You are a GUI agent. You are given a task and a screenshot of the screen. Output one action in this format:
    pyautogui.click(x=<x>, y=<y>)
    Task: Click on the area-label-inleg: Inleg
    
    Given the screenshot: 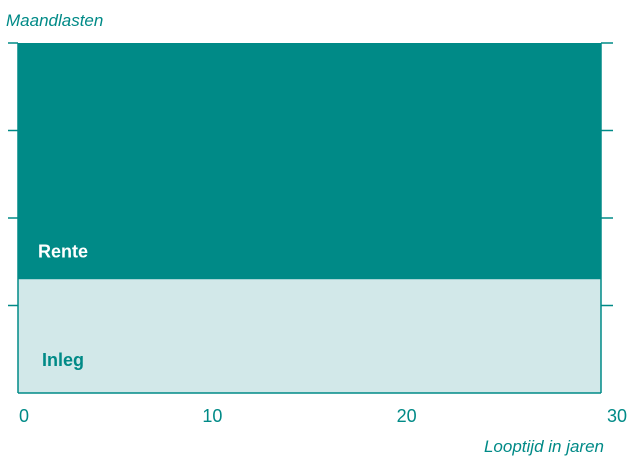 What is the action you would take?
    pyautogui.click(x=63, y=360)
    